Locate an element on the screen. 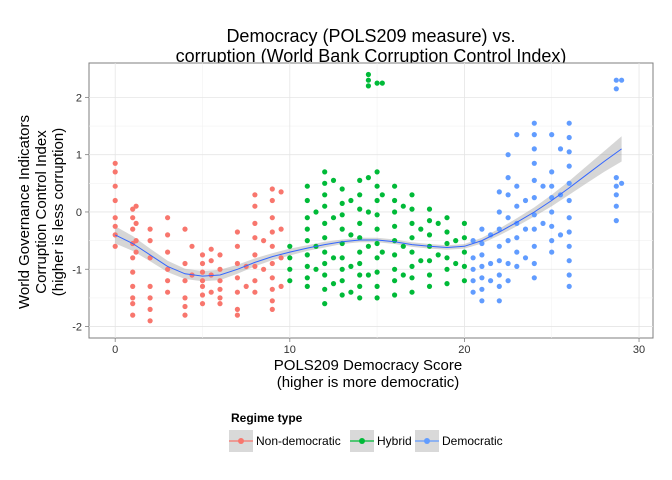 The height and width of the screenshot is (480, 672). y-tick-label: 1 is located at coordinates (79, 156).